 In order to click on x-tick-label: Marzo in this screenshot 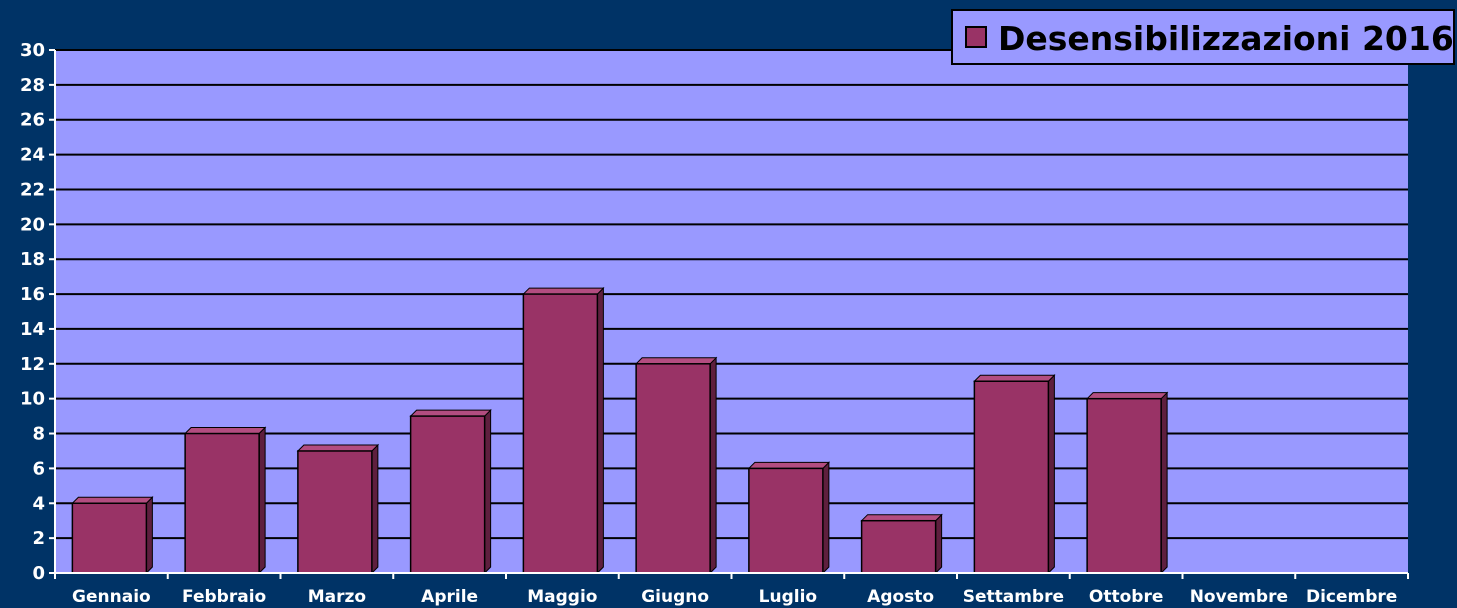, I will do `click(337, 597)`.